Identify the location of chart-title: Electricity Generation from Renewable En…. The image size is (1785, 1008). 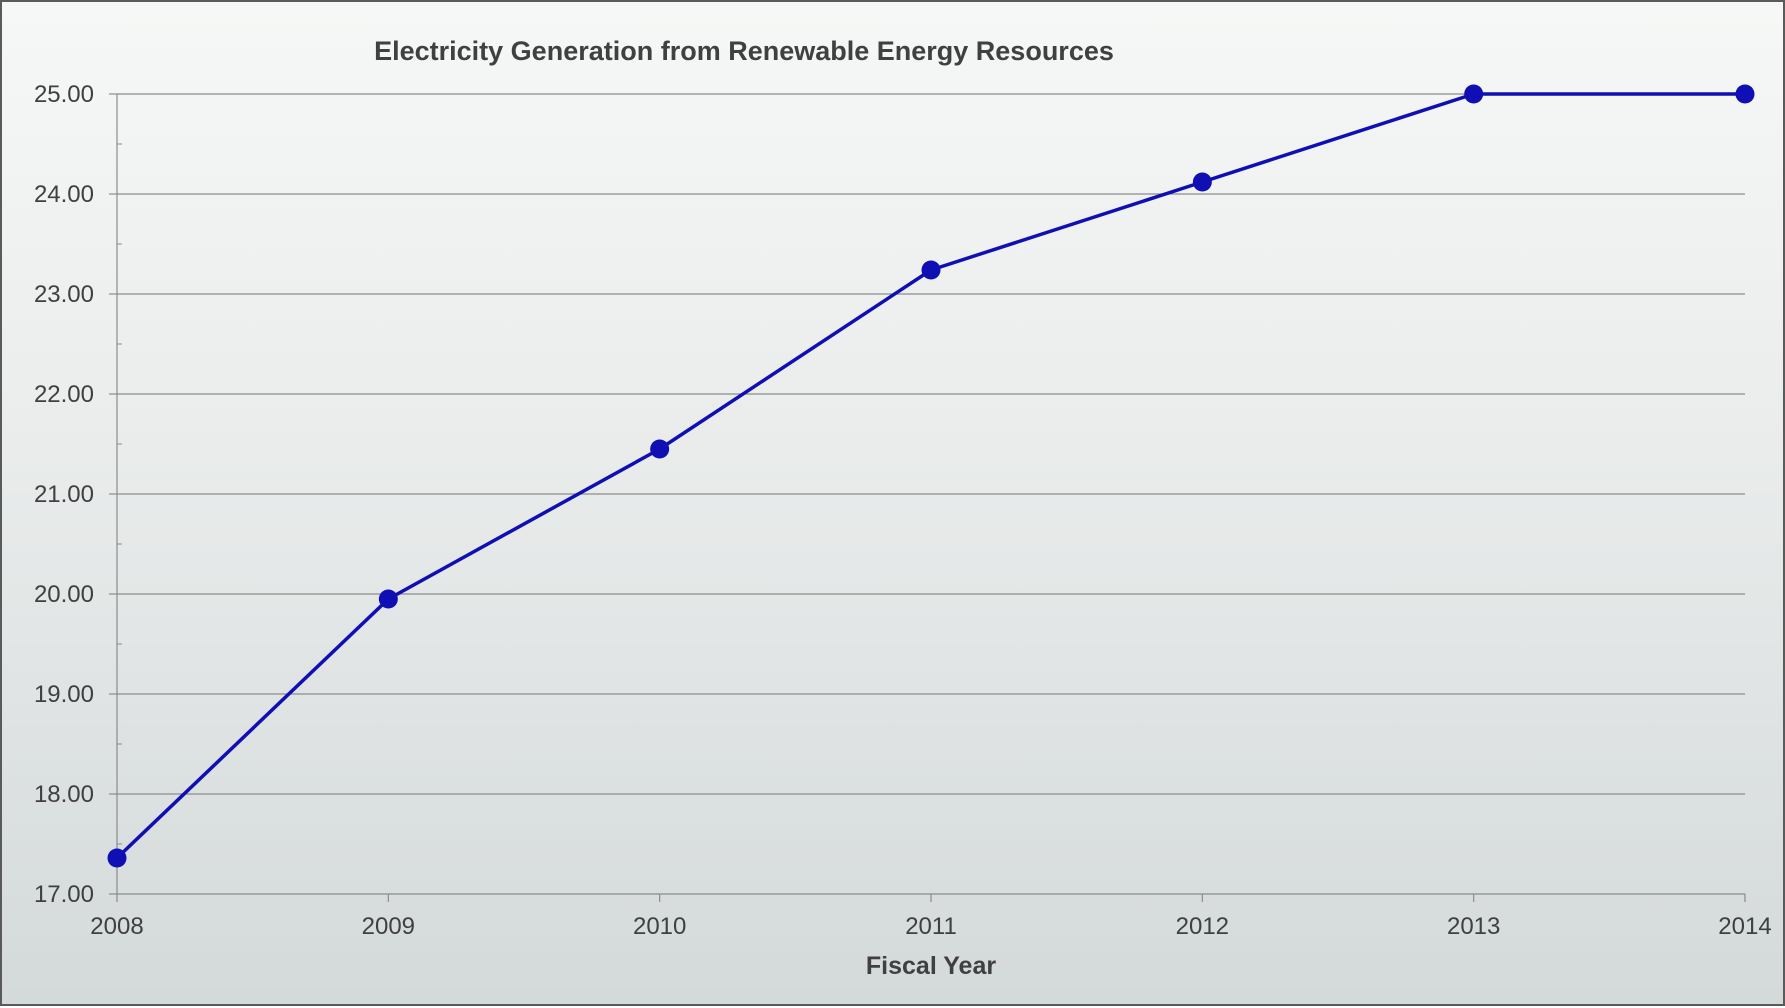
(744, 51).